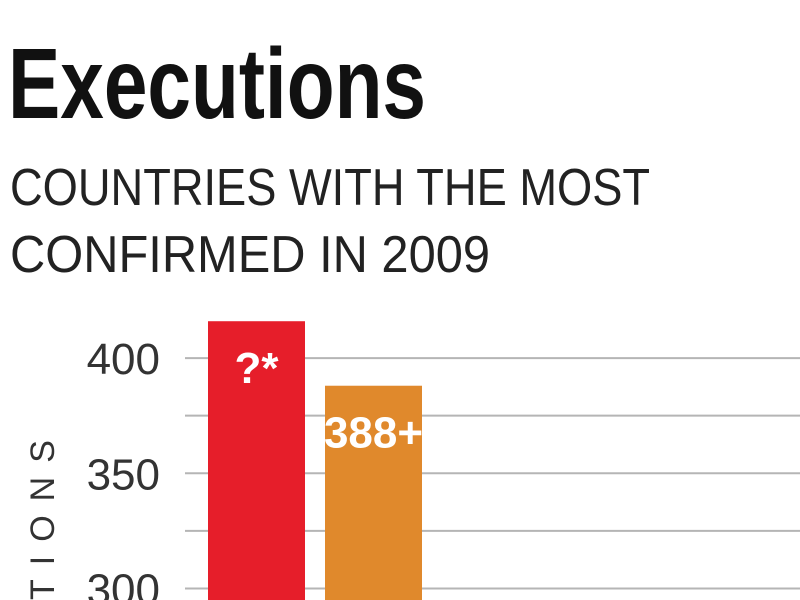  What do you see at coordinates (373, 433) in the screenshot?
I see `bar-value-label: 388+` at bounding box center [373, 433].